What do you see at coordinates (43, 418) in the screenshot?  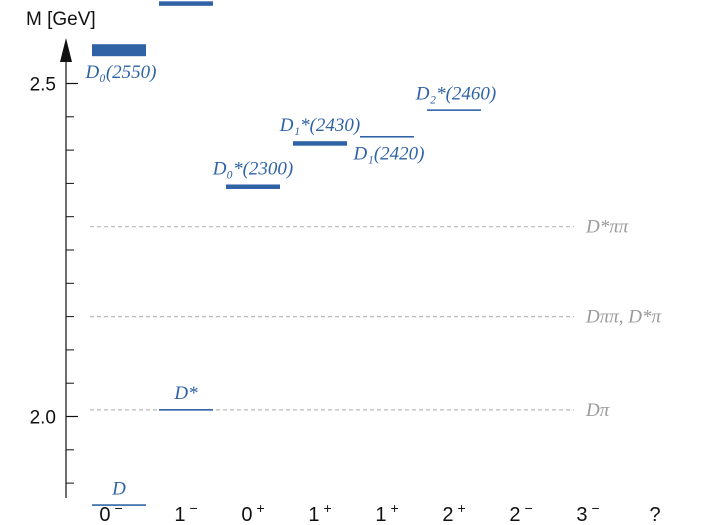 I see `y-tick-label: 2.0` at bounding box center [43, 418].